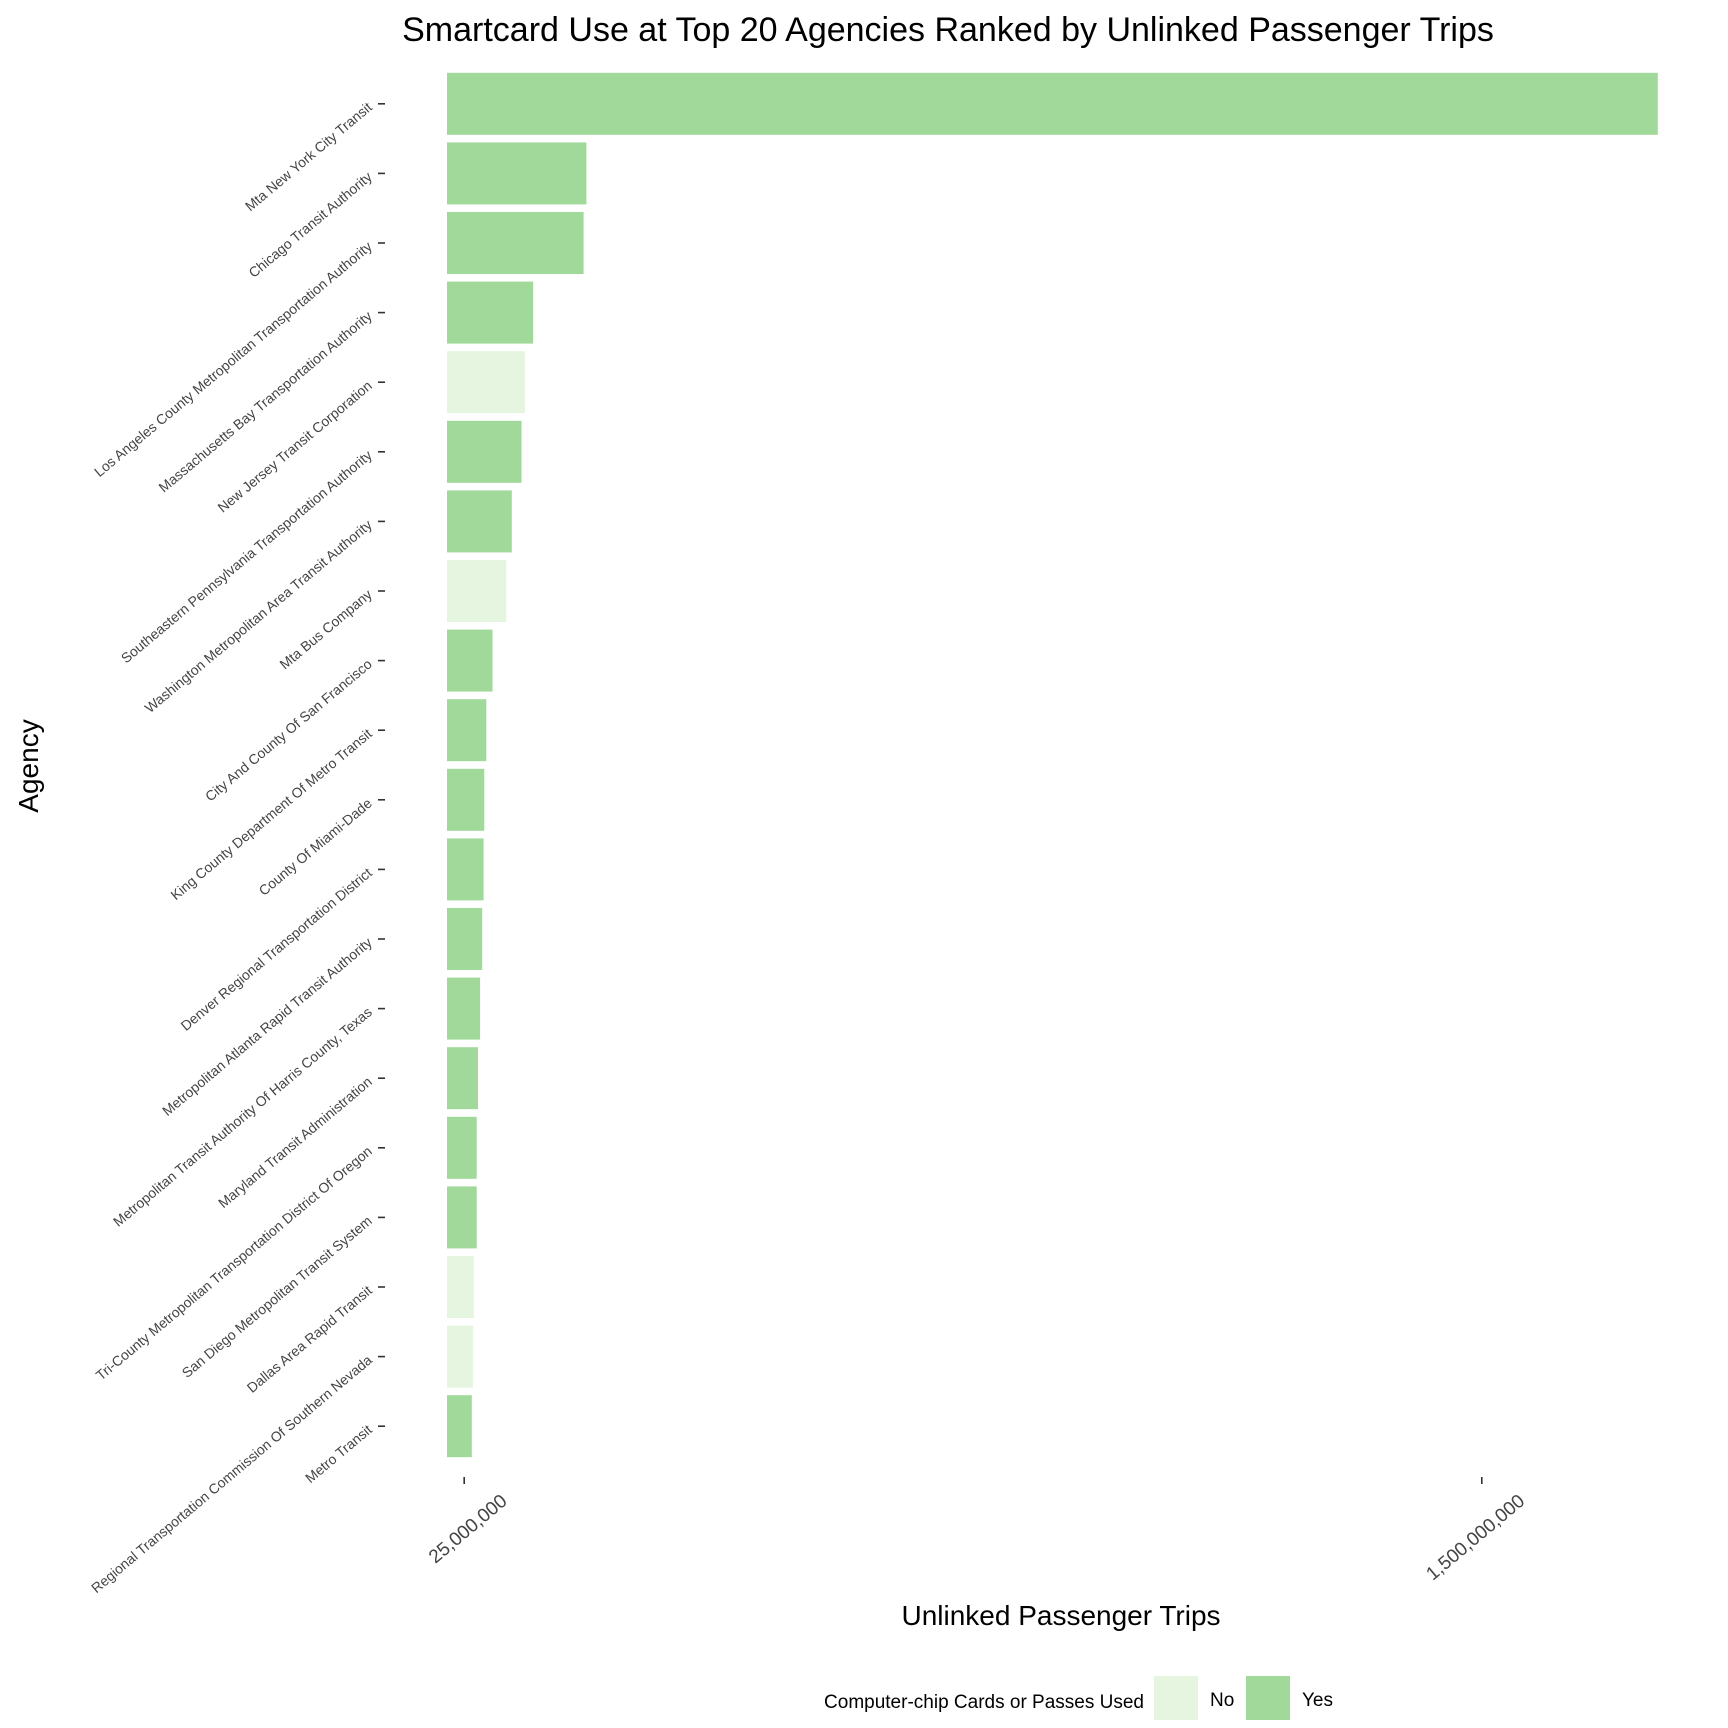 Image resolution: width=1728 pixels, height=1728 pixels. I want to click on legend-items: No Yes, so click(1243, 1698).